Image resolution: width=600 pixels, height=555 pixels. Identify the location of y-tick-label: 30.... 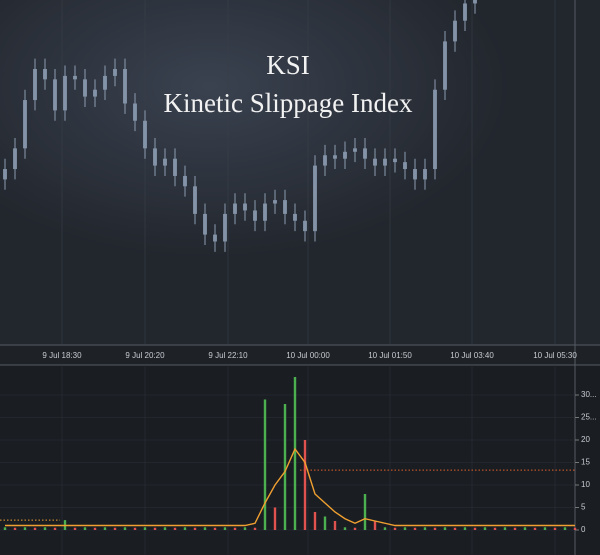
(589, 394).